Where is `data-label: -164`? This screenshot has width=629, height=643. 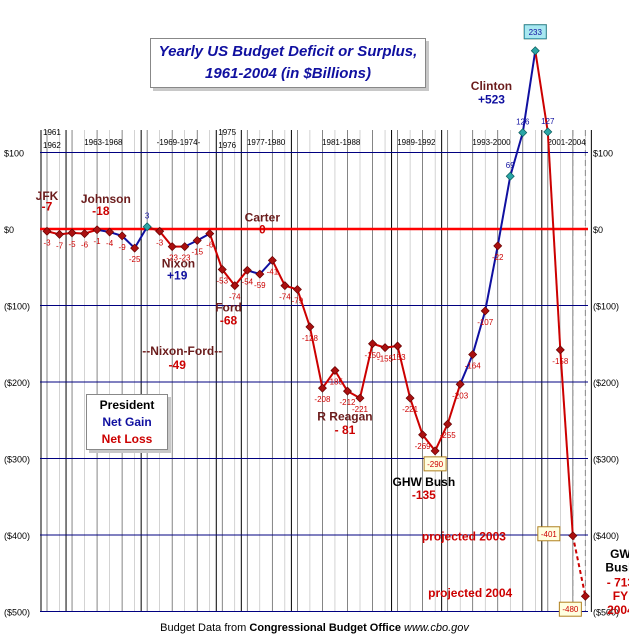 data-label: -164 is located at coordinates (473, 365).